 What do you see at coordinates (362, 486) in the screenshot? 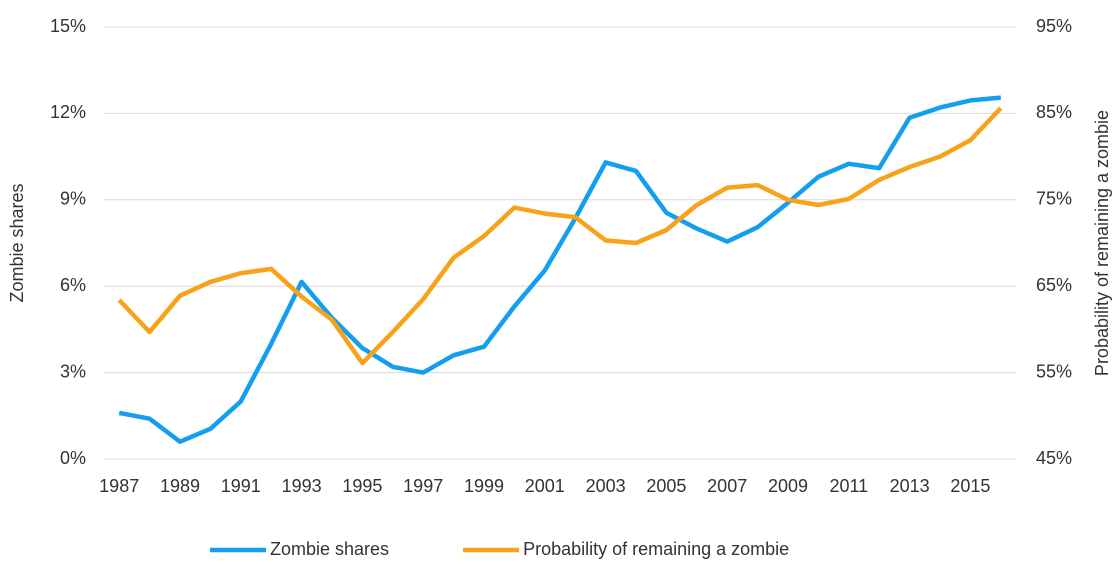
I see `x-tick-label: 1995` at bounding box center [362, 486].